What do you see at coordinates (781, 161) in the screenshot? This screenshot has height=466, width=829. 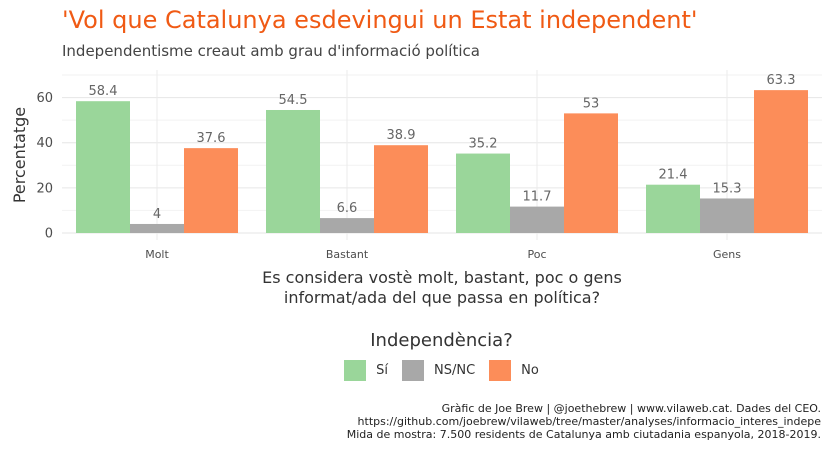 I see `bar-No-Gens` at bounding box center [781, 161].